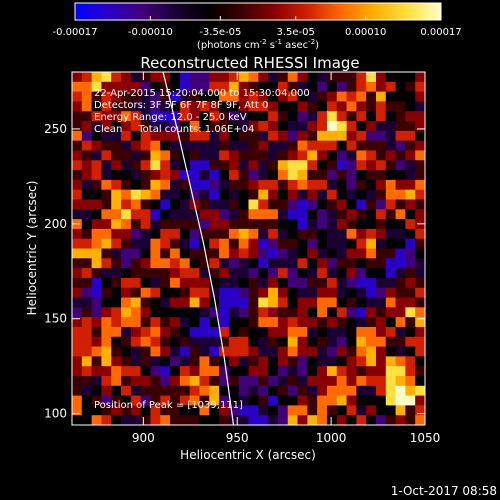 This screenshot has width=500, height=500. What do you see at coordinates (181, 105) in the screenshot?
I see `info-annotation-line: Detectors: 3F 5F 6F 7F 8F 9F, Att 0` at bounding box center [181, 105].